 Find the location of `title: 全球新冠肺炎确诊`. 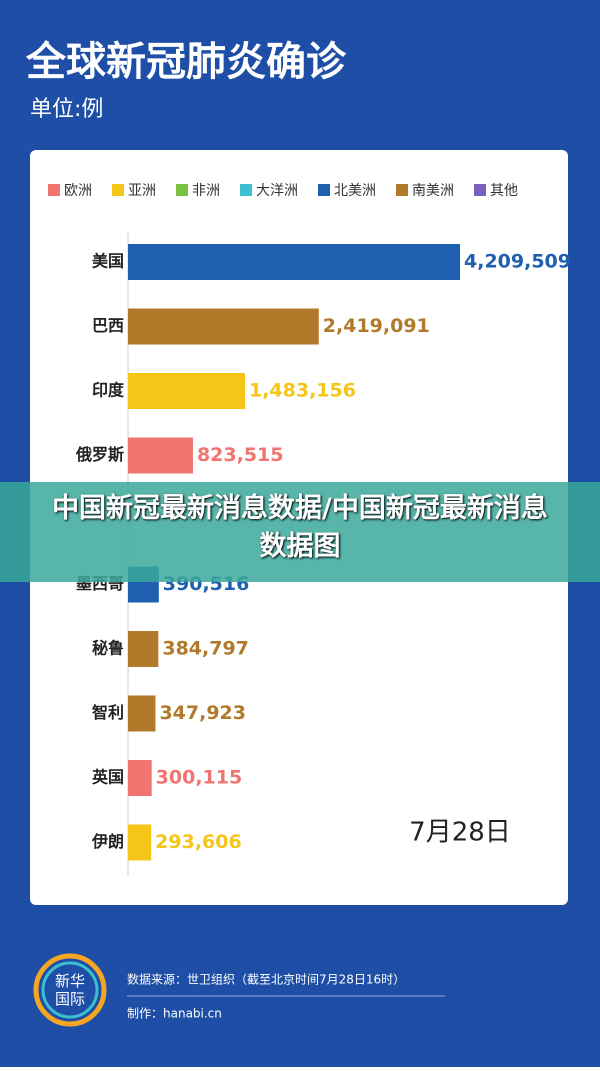

title: 全球新冠肺炎确诊 is located at coordinates (186, 62).